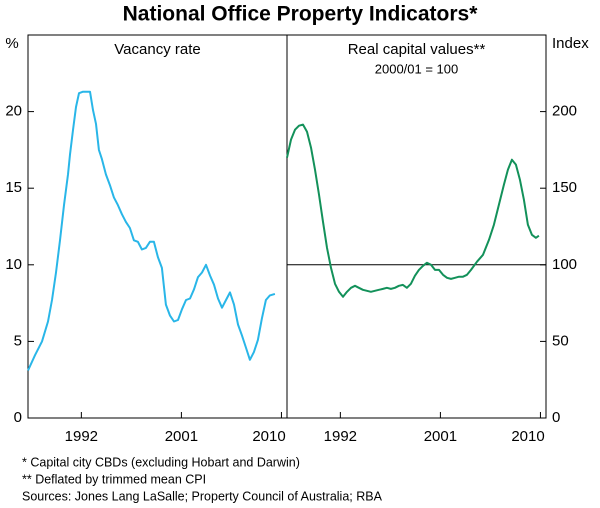 Image resolution: width=600 pixels, height=508 pixels. Describe the element at coordinates (417, 68) in the screenshot. I see `panel-subtitle: 2000/01 = 100` at that location.